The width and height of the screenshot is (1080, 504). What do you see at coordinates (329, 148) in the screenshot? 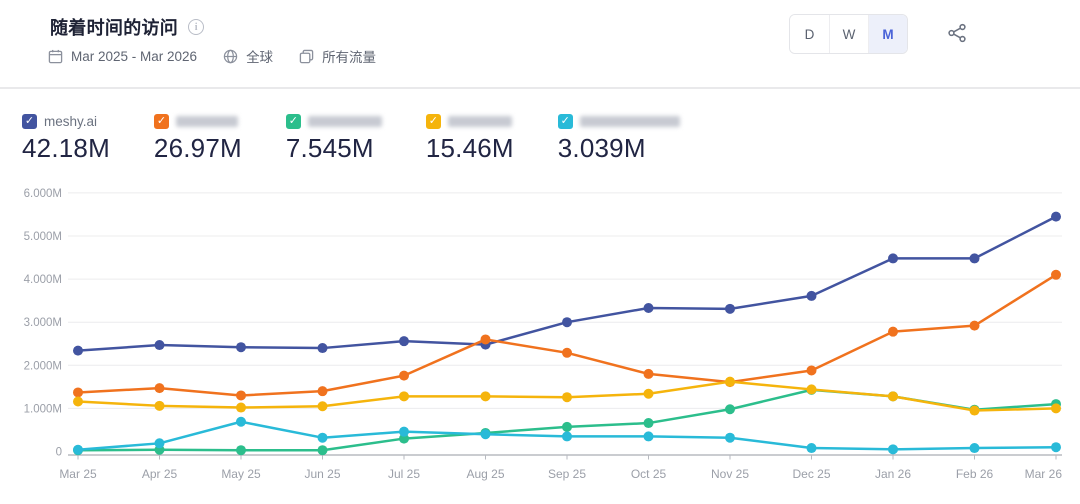
I see `series-total-visits: 7.545M` at bounding box center [329, 148].